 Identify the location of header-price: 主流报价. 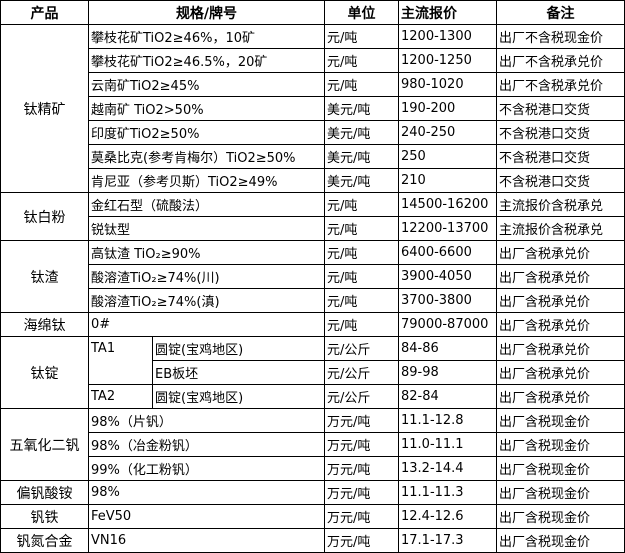
(447, 12).